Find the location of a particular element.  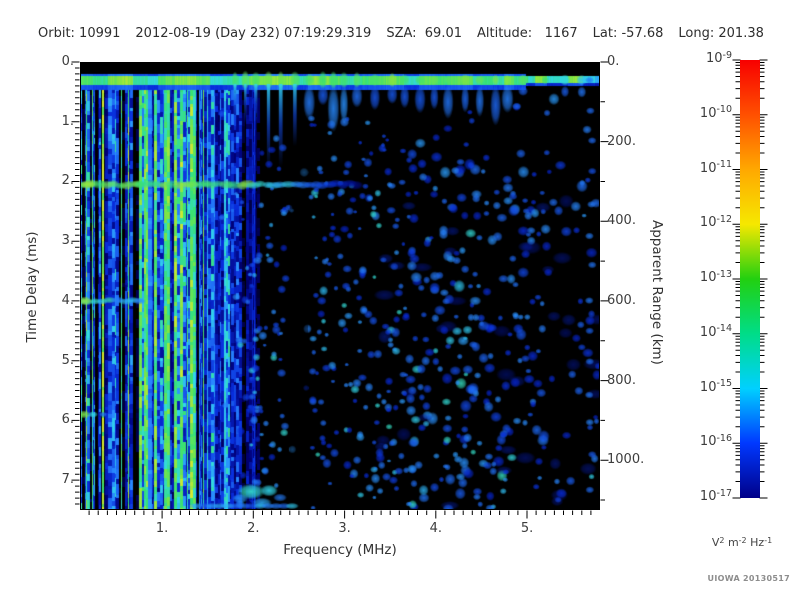

unit-exponent: -1 is located at coordinates (768, 540).